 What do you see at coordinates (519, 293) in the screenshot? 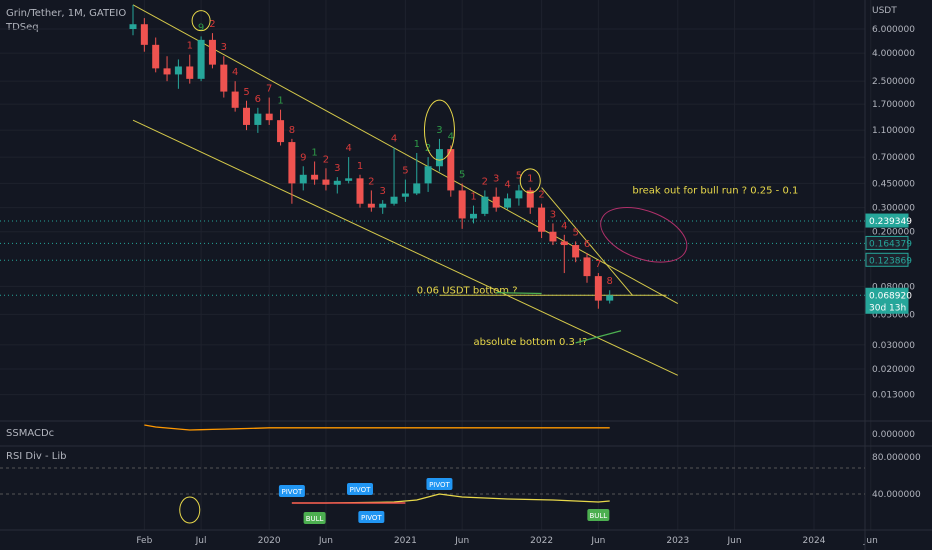
I see `annotation-arrow` at bounding box center [519, 293].